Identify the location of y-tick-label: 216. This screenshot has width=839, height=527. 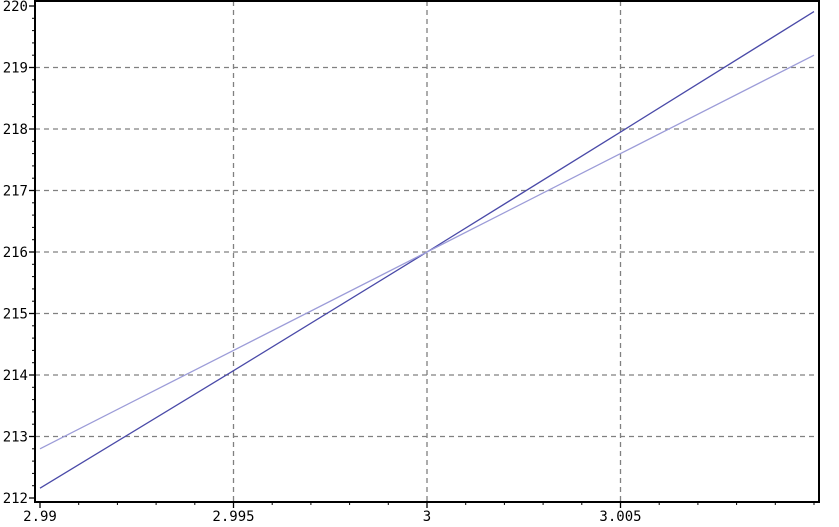
(15, 253).